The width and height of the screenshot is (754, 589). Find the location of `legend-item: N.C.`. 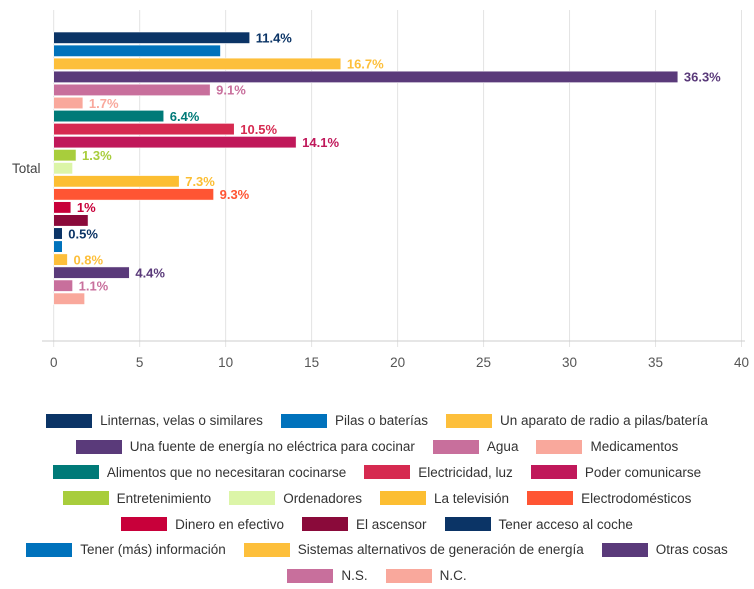

legend-item: N.C. is located at coordinates (426, 576).